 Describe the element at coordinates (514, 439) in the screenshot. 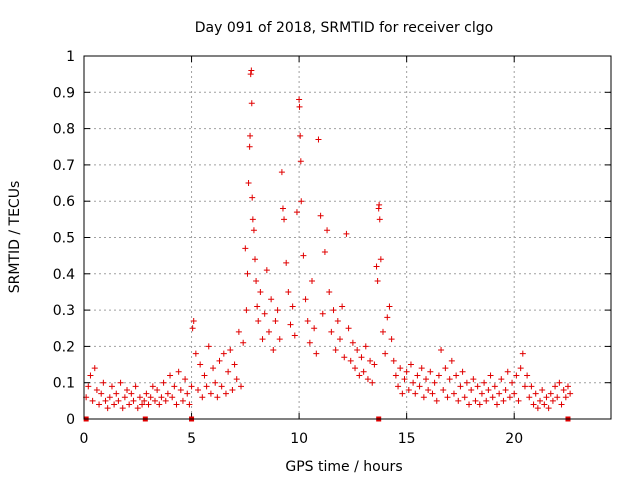

I see `x-tick-label: 20` at that location.